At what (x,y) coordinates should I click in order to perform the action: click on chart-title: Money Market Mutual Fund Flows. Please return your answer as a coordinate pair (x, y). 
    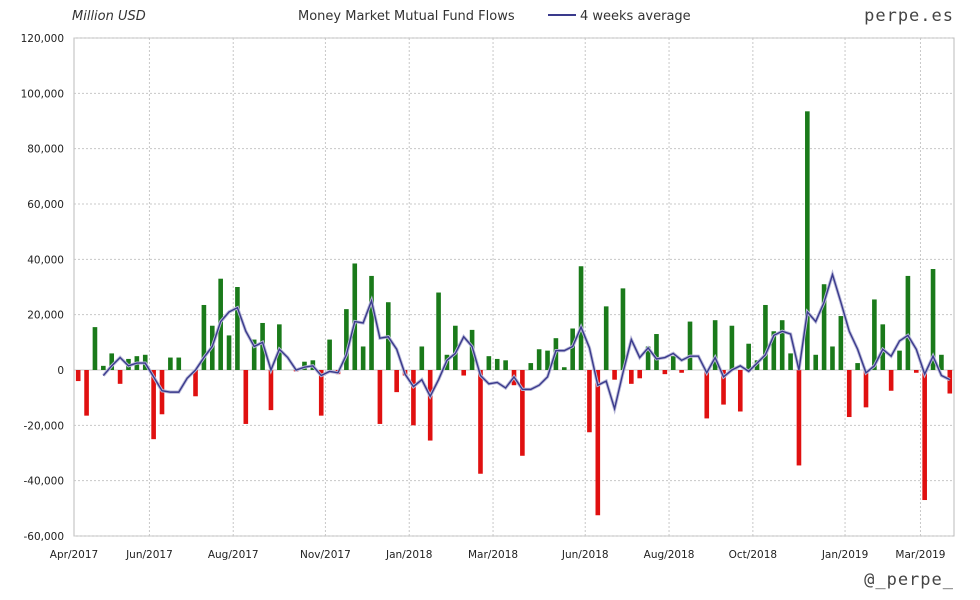
    Looking at the image, I should click on (406, 16).